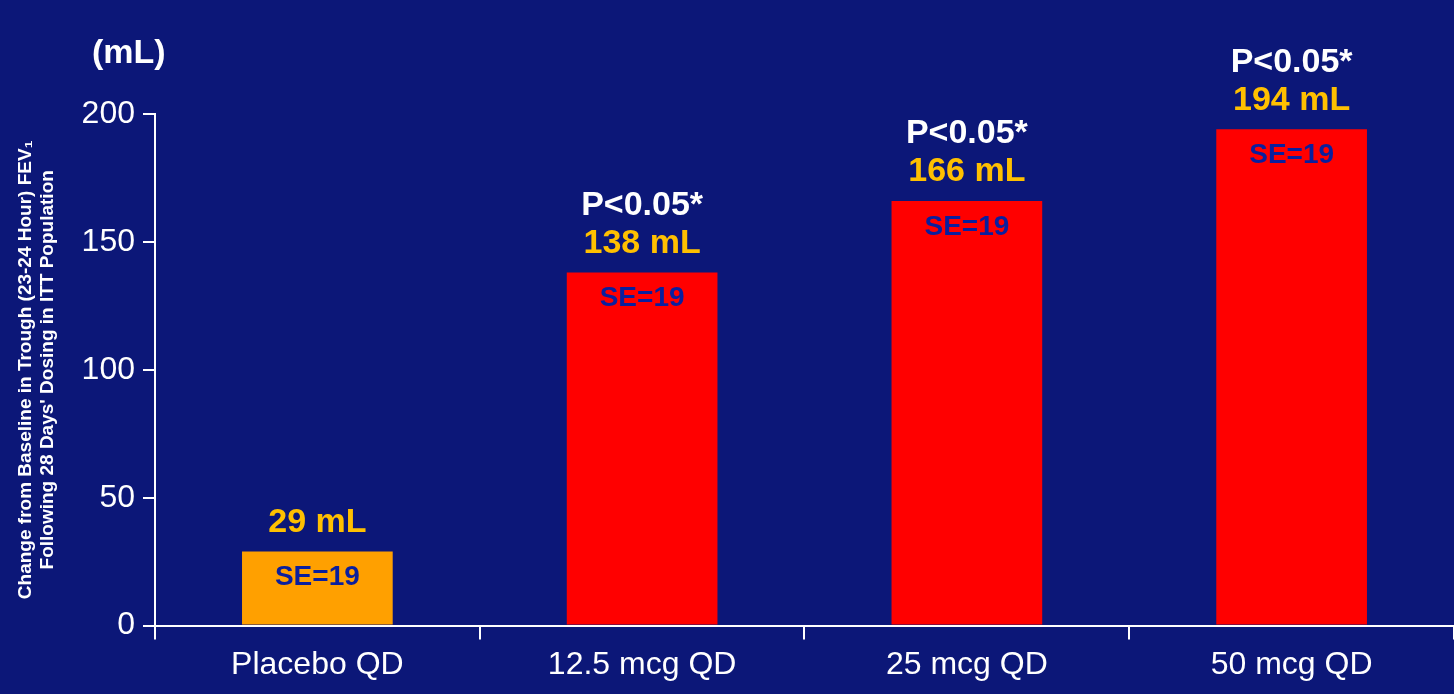 This screenshot has width=1454, height=694. What do you see at coordinates (642, 240) in the screenshot?
I see `data-label: 138 mL` at bounding box center [642, 240].